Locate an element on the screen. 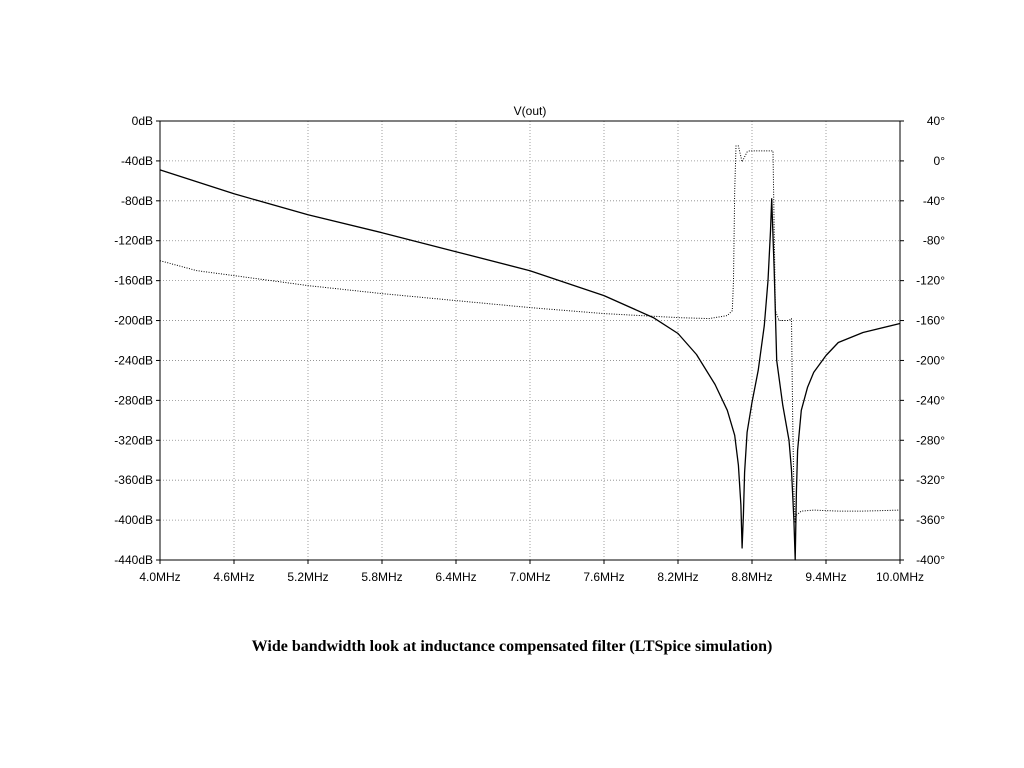 The image size is (1024, 768). x-tick-label: 8.8MHz is located at coordinates (751, 577).